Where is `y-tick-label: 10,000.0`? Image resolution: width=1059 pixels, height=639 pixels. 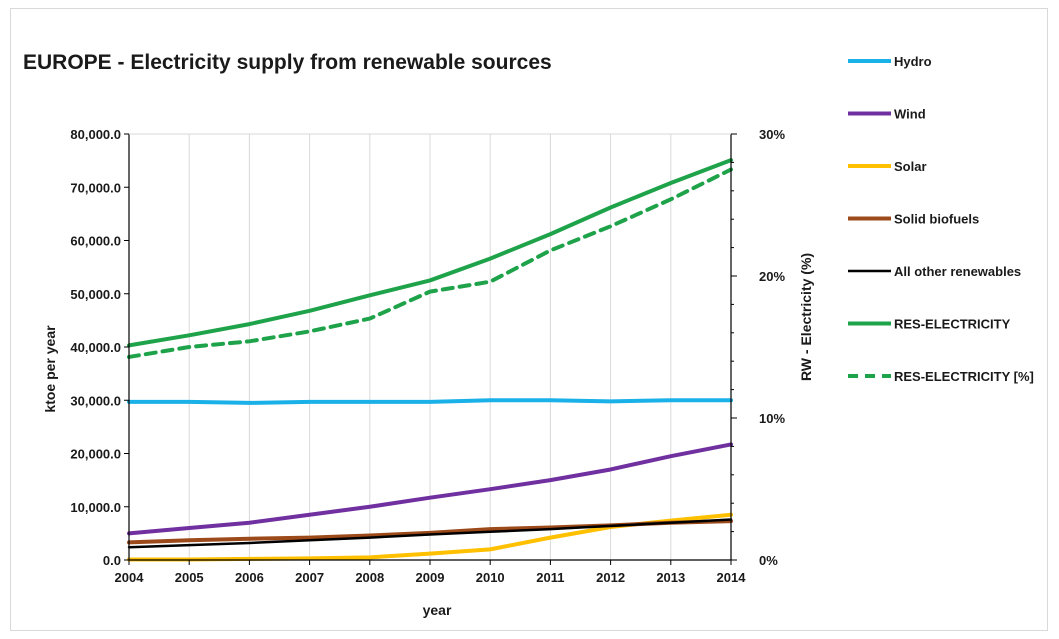 y-tick-label: 10,000.0 is located at coordinates (95, 507).